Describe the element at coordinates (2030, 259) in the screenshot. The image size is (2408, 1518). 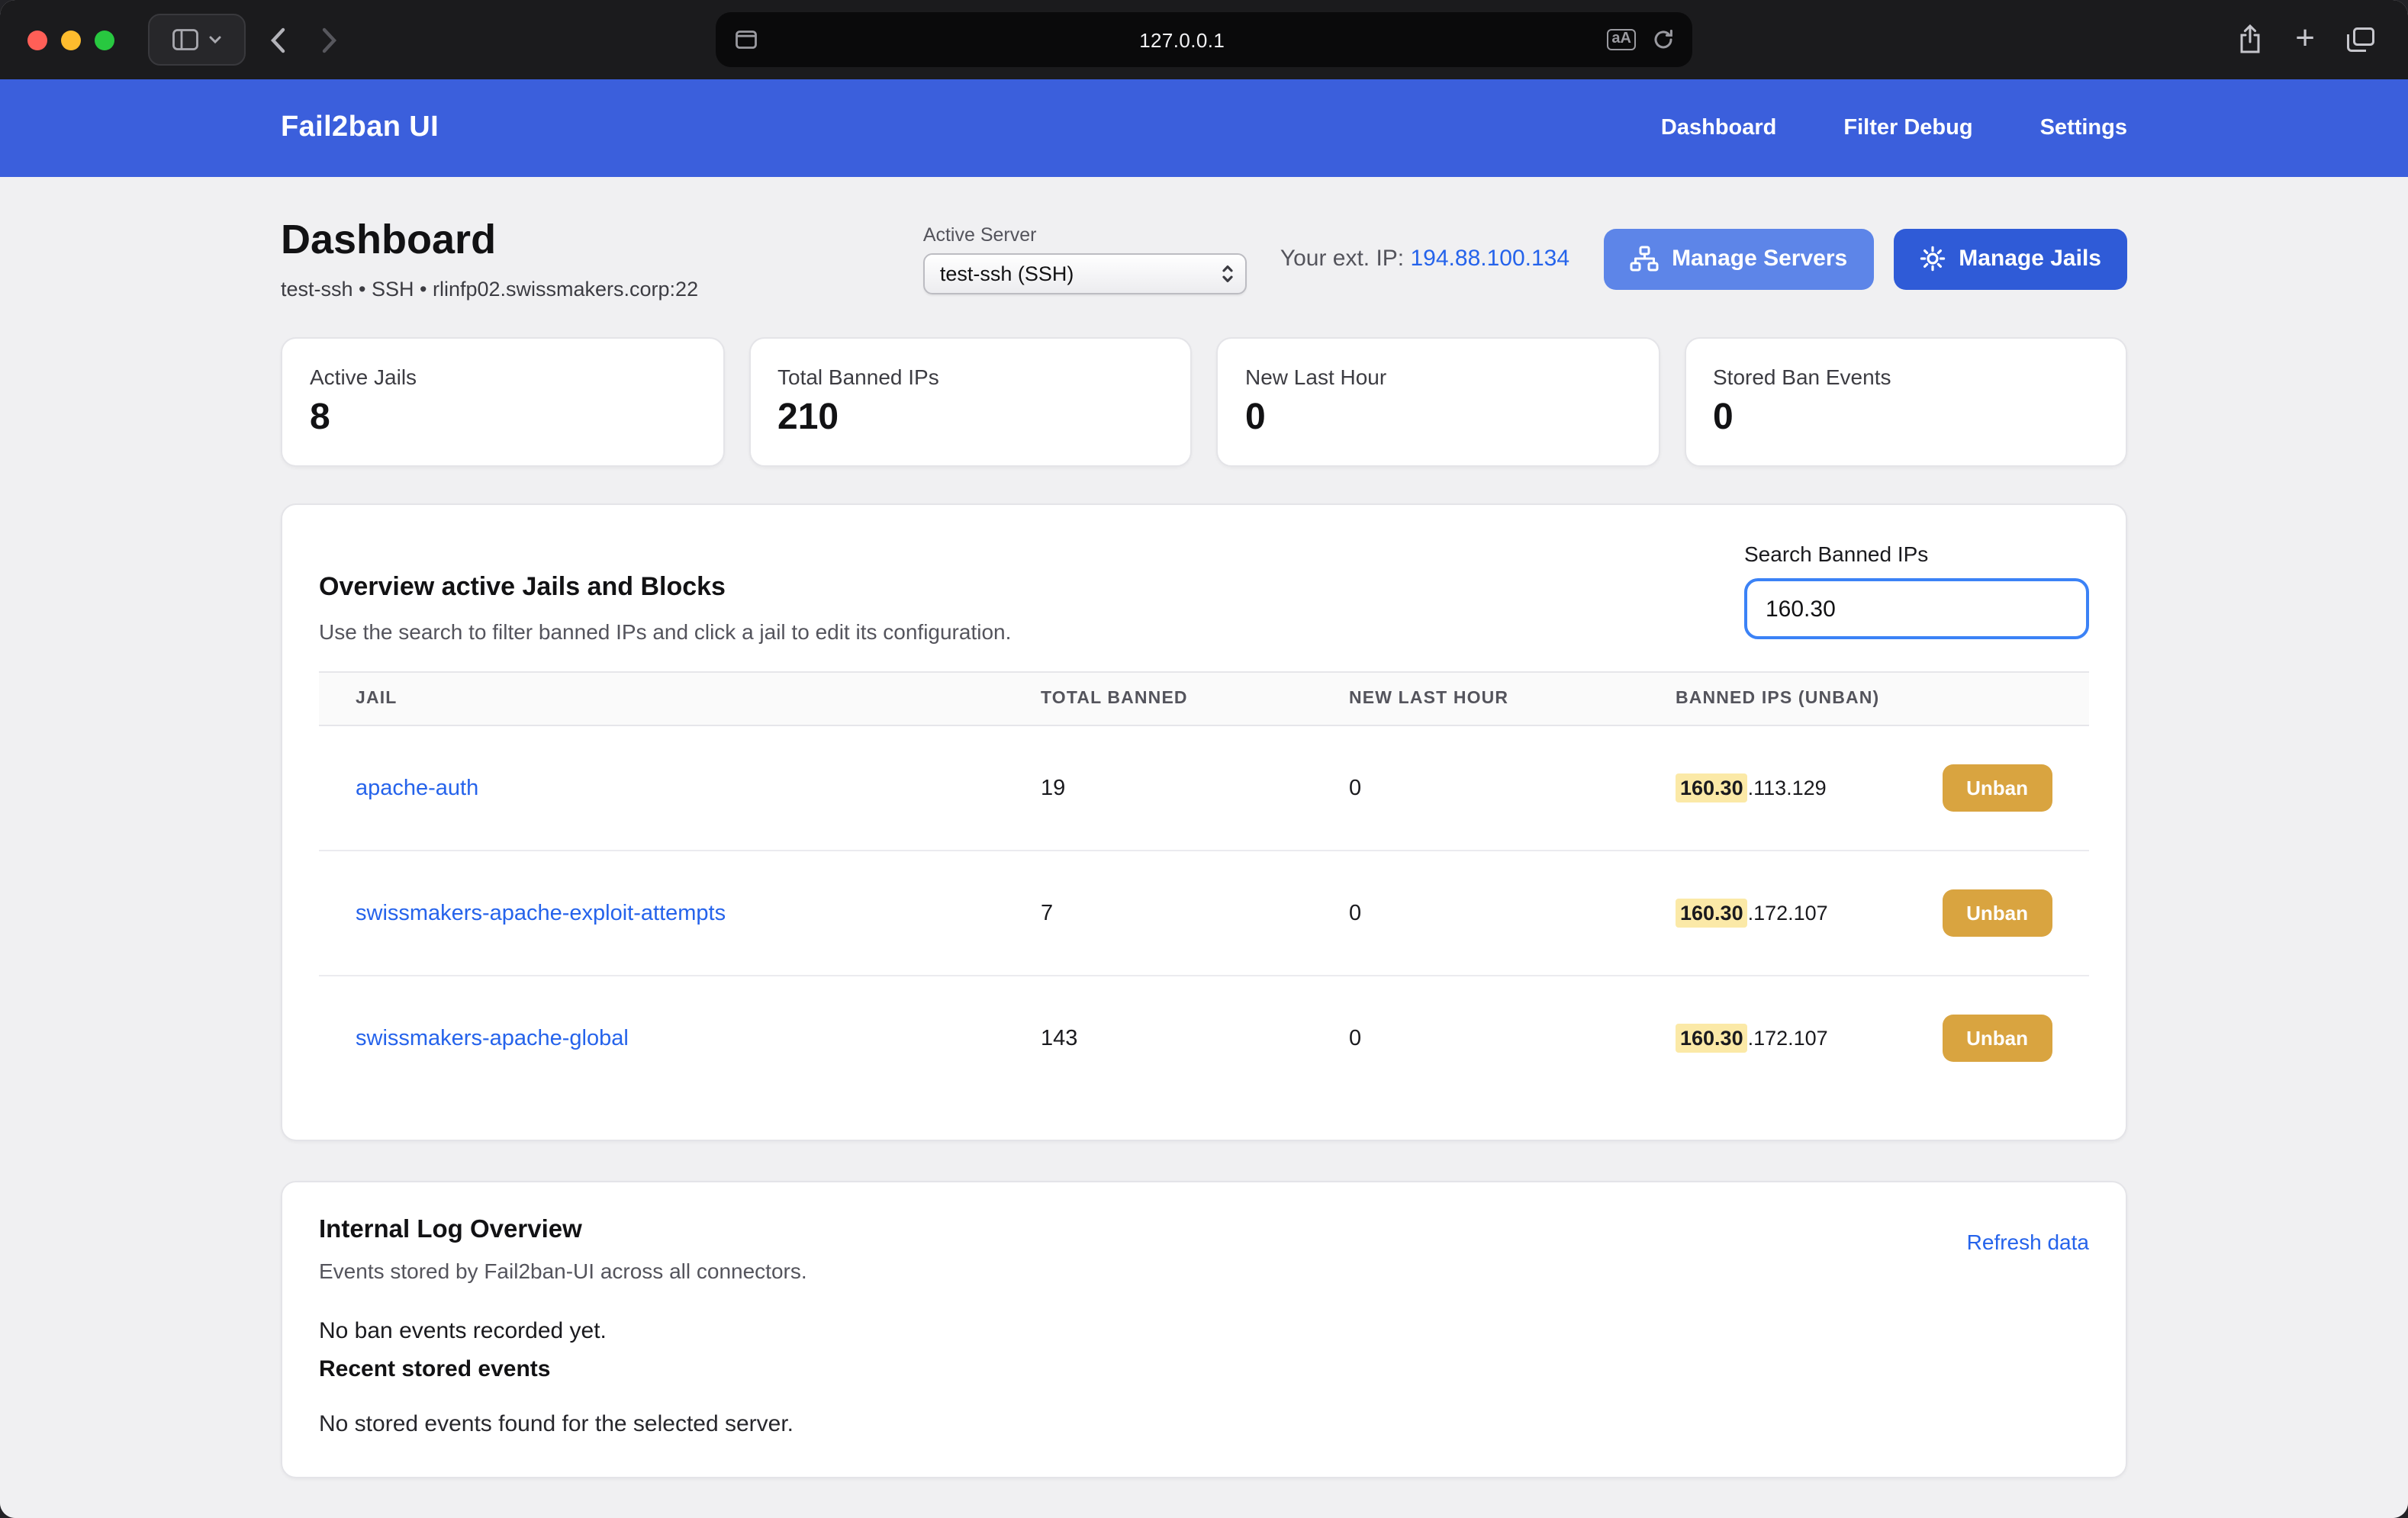
I see `manage-jails-label: Manage Jails` at that location.